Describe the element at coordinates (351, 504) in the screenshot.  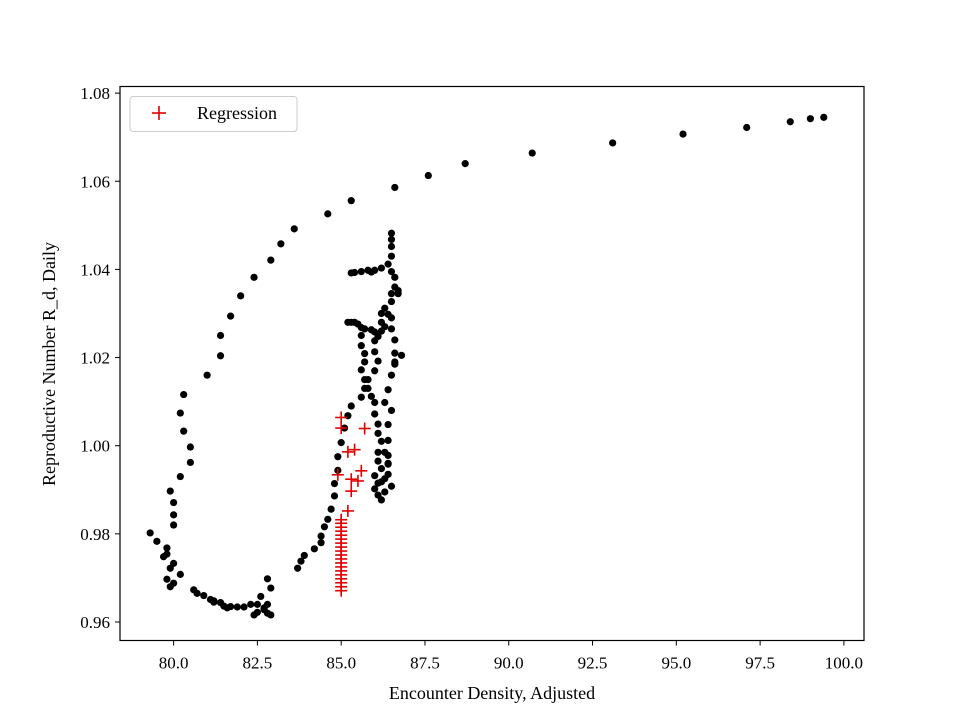
I see `regression-points` at that location.